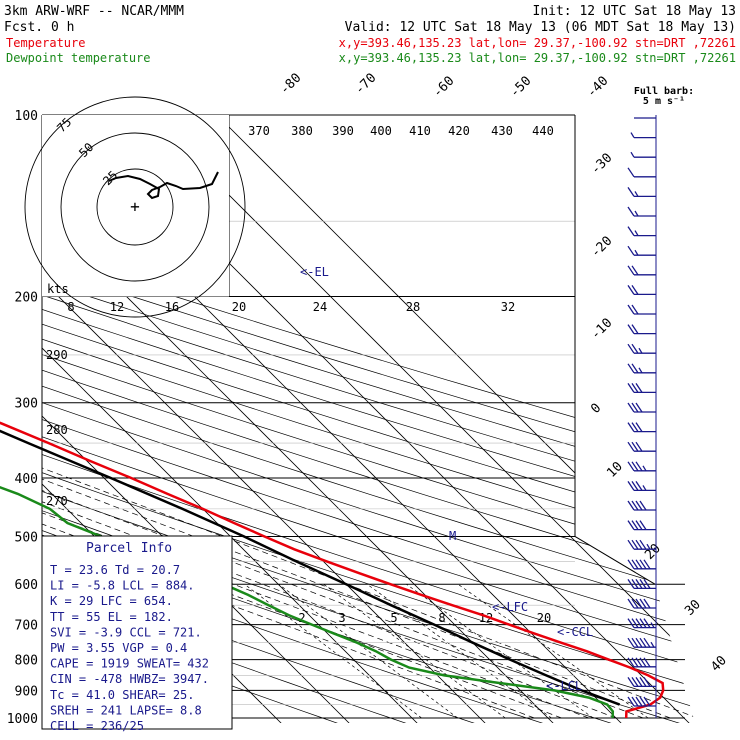 The image size is (740, 740). Describe the element at coordinates (26, 116) in the screenshot. I see `pressure-label: 100` at that location.